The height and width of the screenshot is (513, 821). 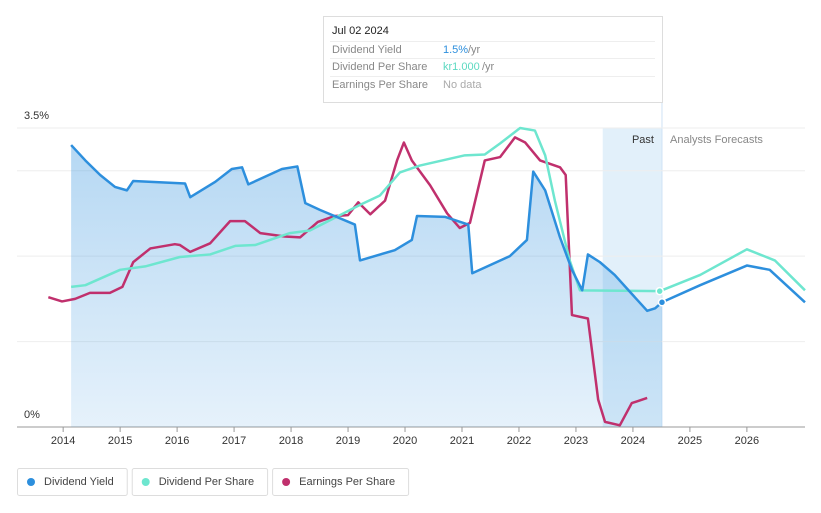 What do you see at coordinates (79, 482) in the screenshot?
I see `legend-label: Dividend Yield` at bounding box center [79, 482].